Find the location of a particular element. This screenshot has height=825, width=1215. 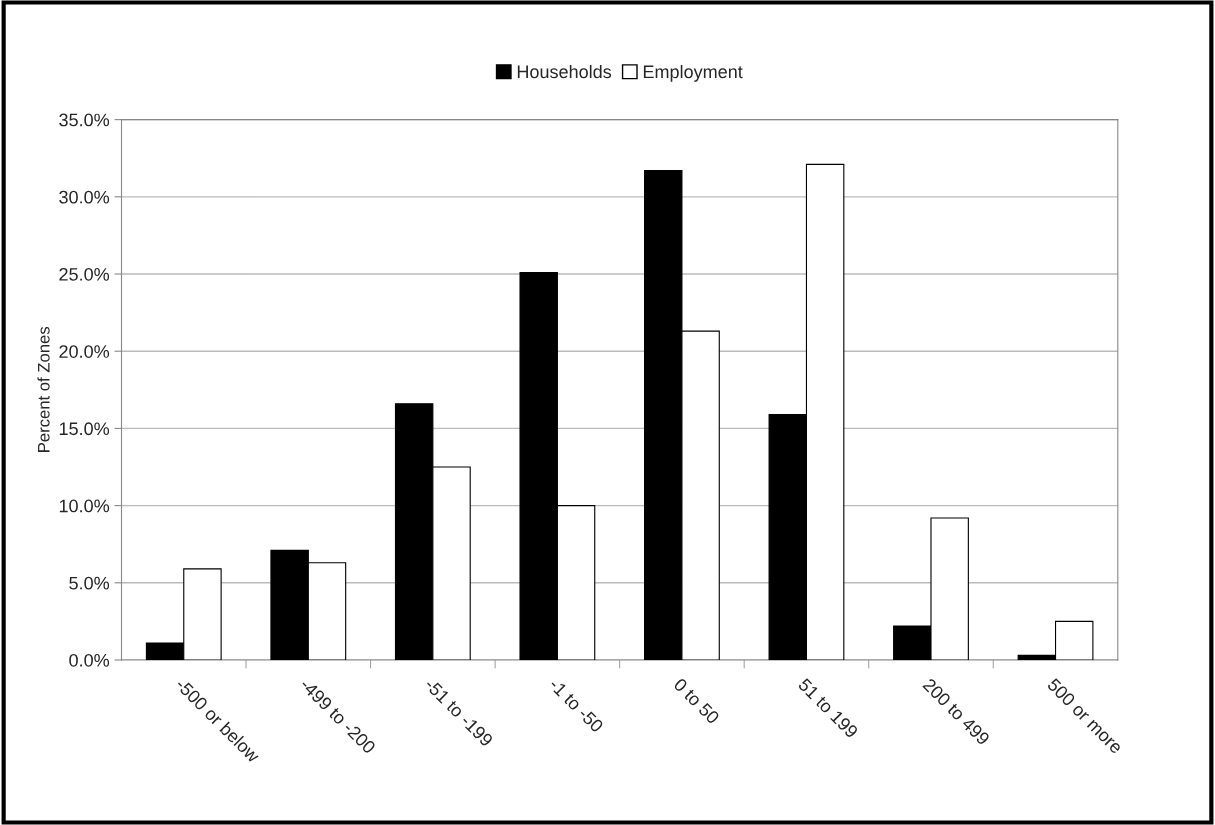

x-tick-label: -499 to -200 is located at coordinates (338, 716).